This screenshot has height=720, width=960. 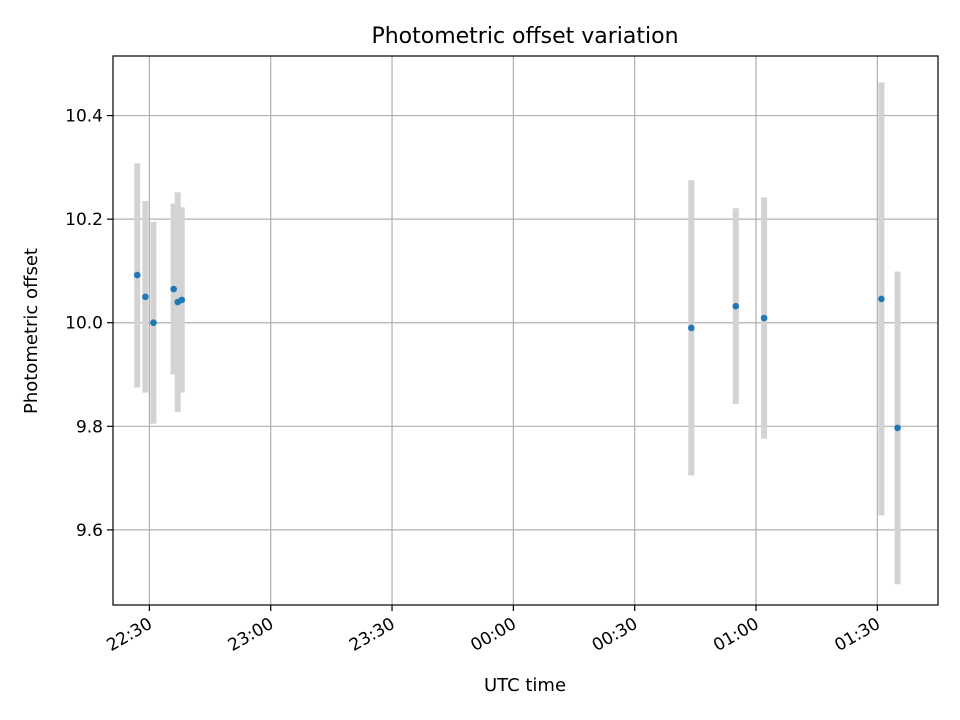 I want to click on y-tick-label: 10.0, so click(x=84, y=324).